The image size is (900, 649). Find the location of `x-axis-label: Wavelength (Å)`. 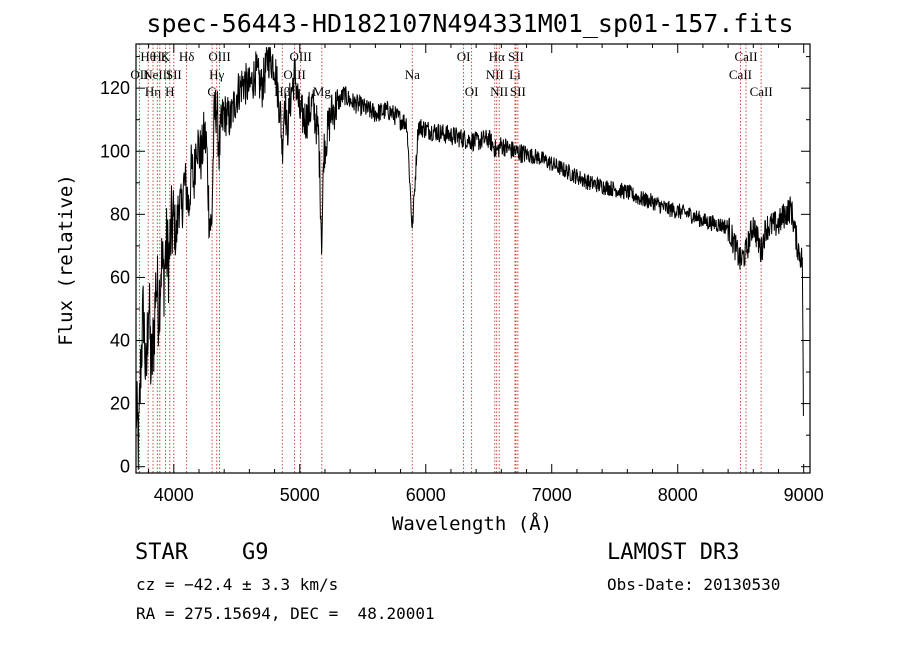

x-axis-label: Wavelength (Å) is located at coordinates (472, 523).